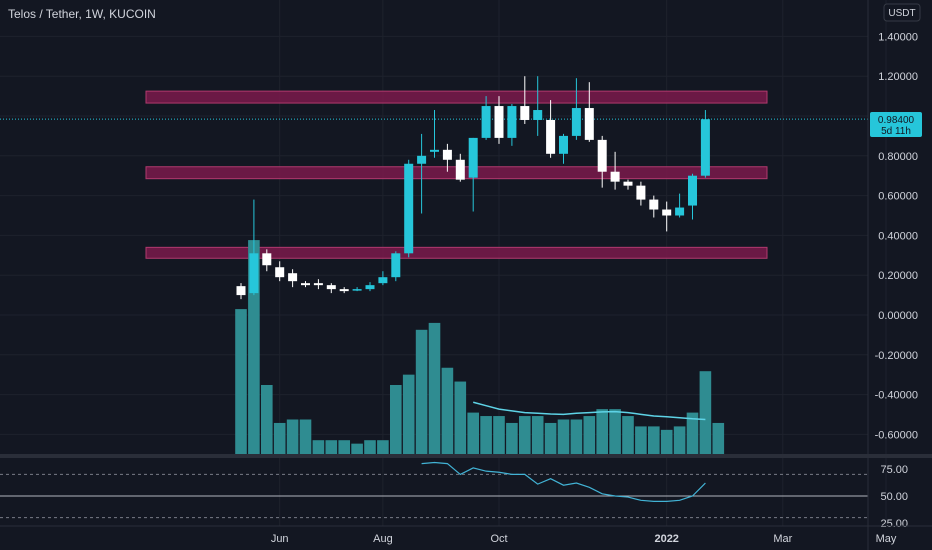  Describe the element at coordinates (898, 236) in the screenshot. I see `price-tick-label: 0.40000` at that location.